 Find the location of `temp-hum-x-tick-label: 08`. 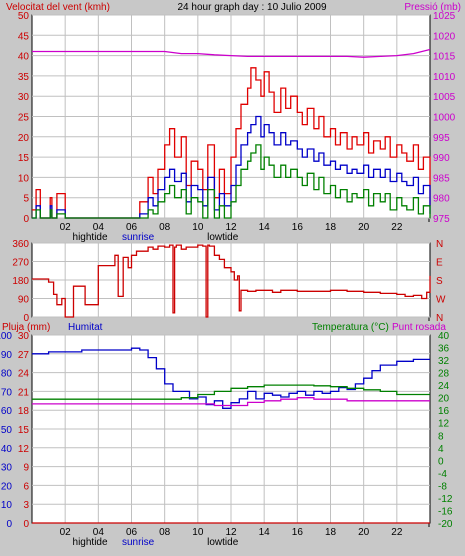

temp-hum-x-tick-label: 08 is located at coordinates (165, 532).